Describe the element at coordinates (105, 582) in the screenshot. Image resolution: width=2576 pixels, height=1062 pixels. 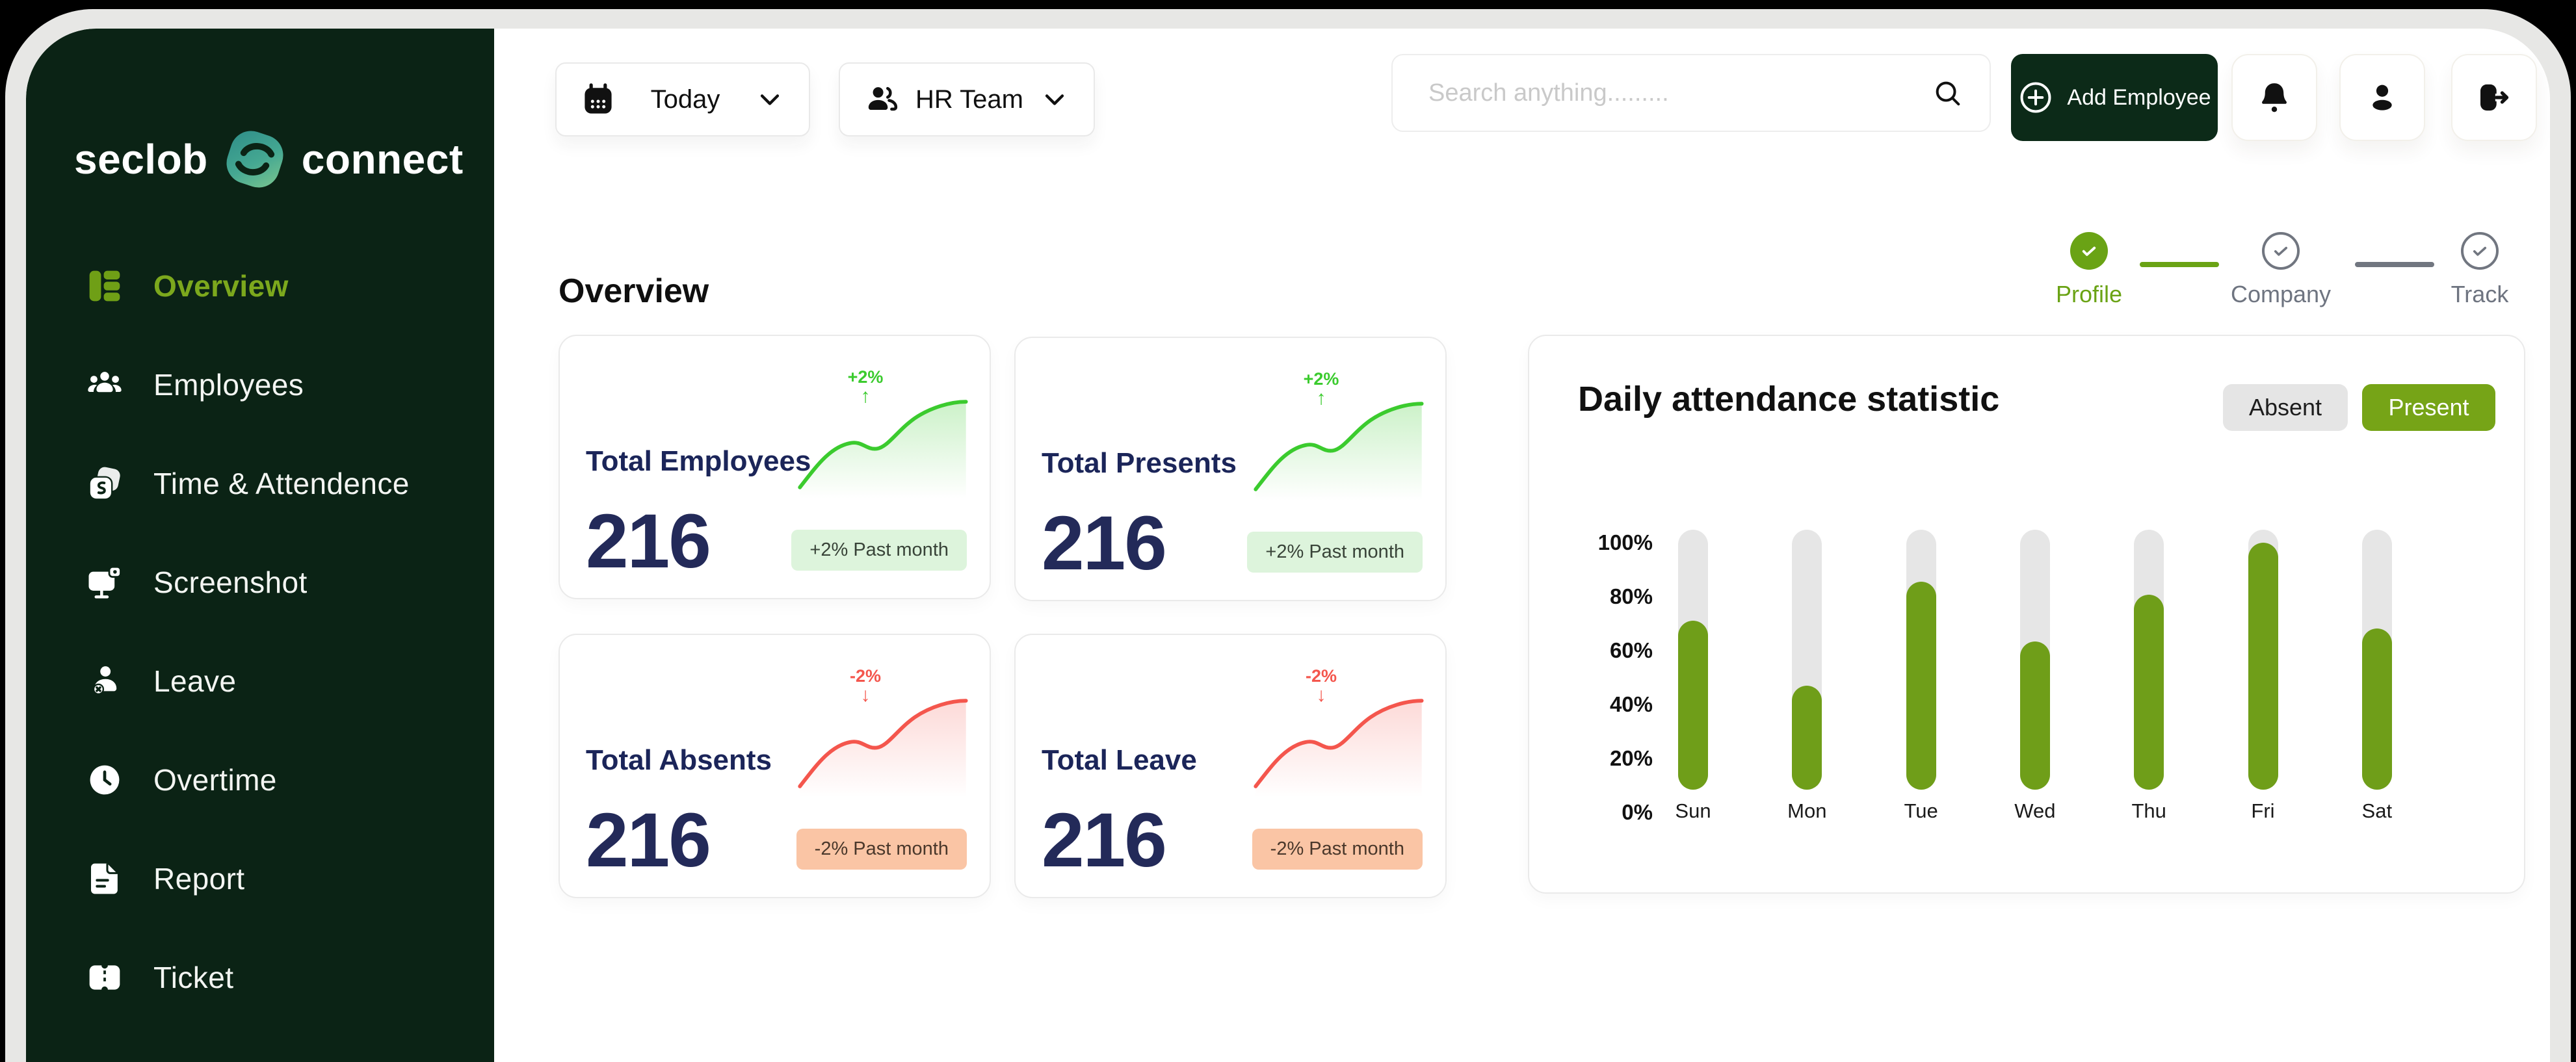
I see `screenshot-icon` at that location.